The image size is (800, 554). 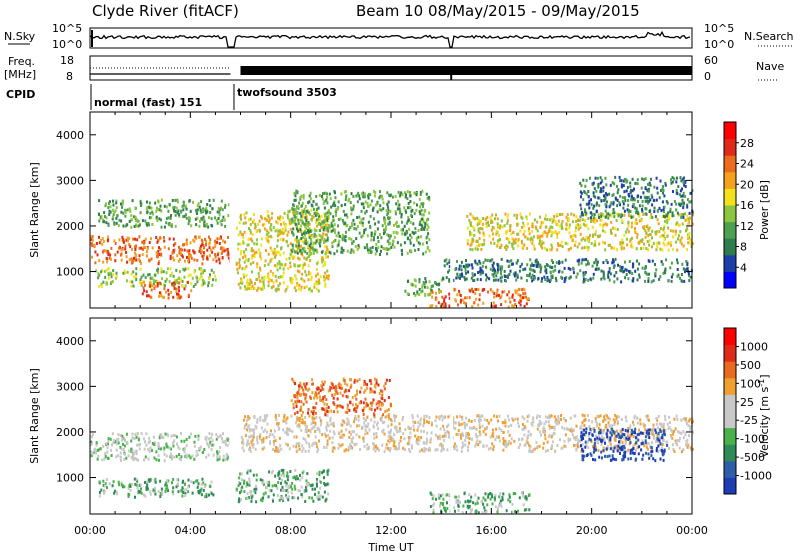 What do you see at coordinates (743, 247) in the screenshot?
I see `colorbar-tick-label: 8` at bounding box center [743, 247].